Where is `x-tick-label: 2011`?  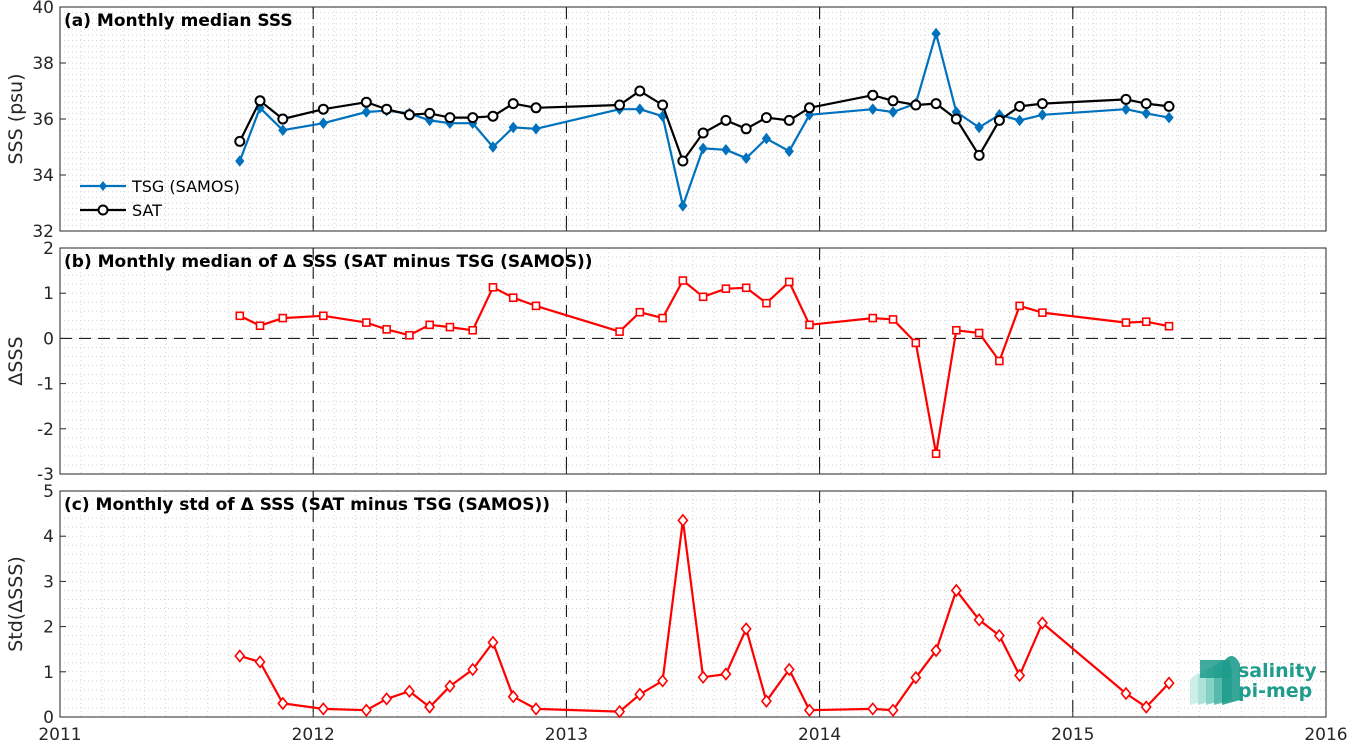
x-tick-label: 2011 is located at coordinates (59, 735).